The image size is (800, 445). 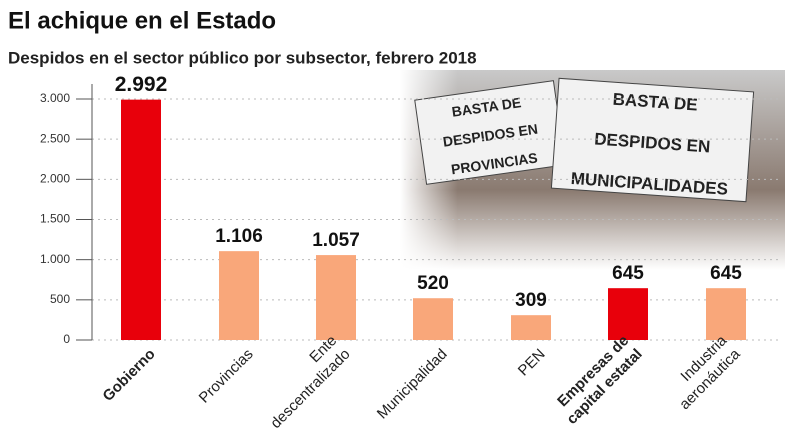 What do you see at coordinates (412, 384) in the screenshot?
I see `x-tick-label: Municipalidad` at bounding box center [412, 384].